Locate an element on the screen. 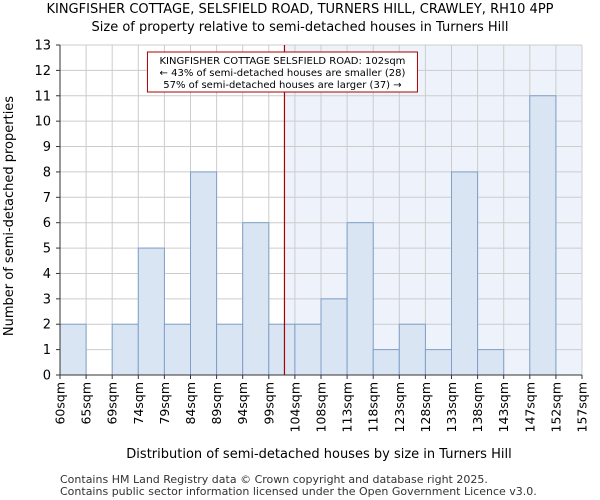 The height and width of the screenshot is (500, 600). x-tick-label: 79sqm is located at coordinates (164, 403).